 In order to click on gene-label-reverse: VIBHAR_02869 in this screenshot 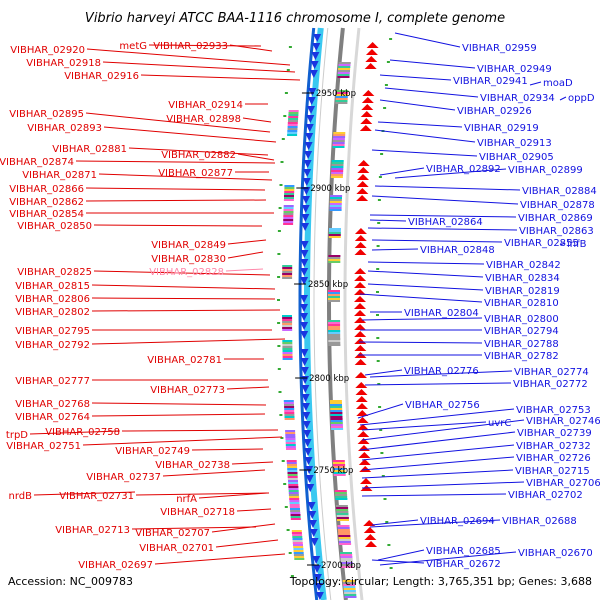, I will do `click(555, 218)`.